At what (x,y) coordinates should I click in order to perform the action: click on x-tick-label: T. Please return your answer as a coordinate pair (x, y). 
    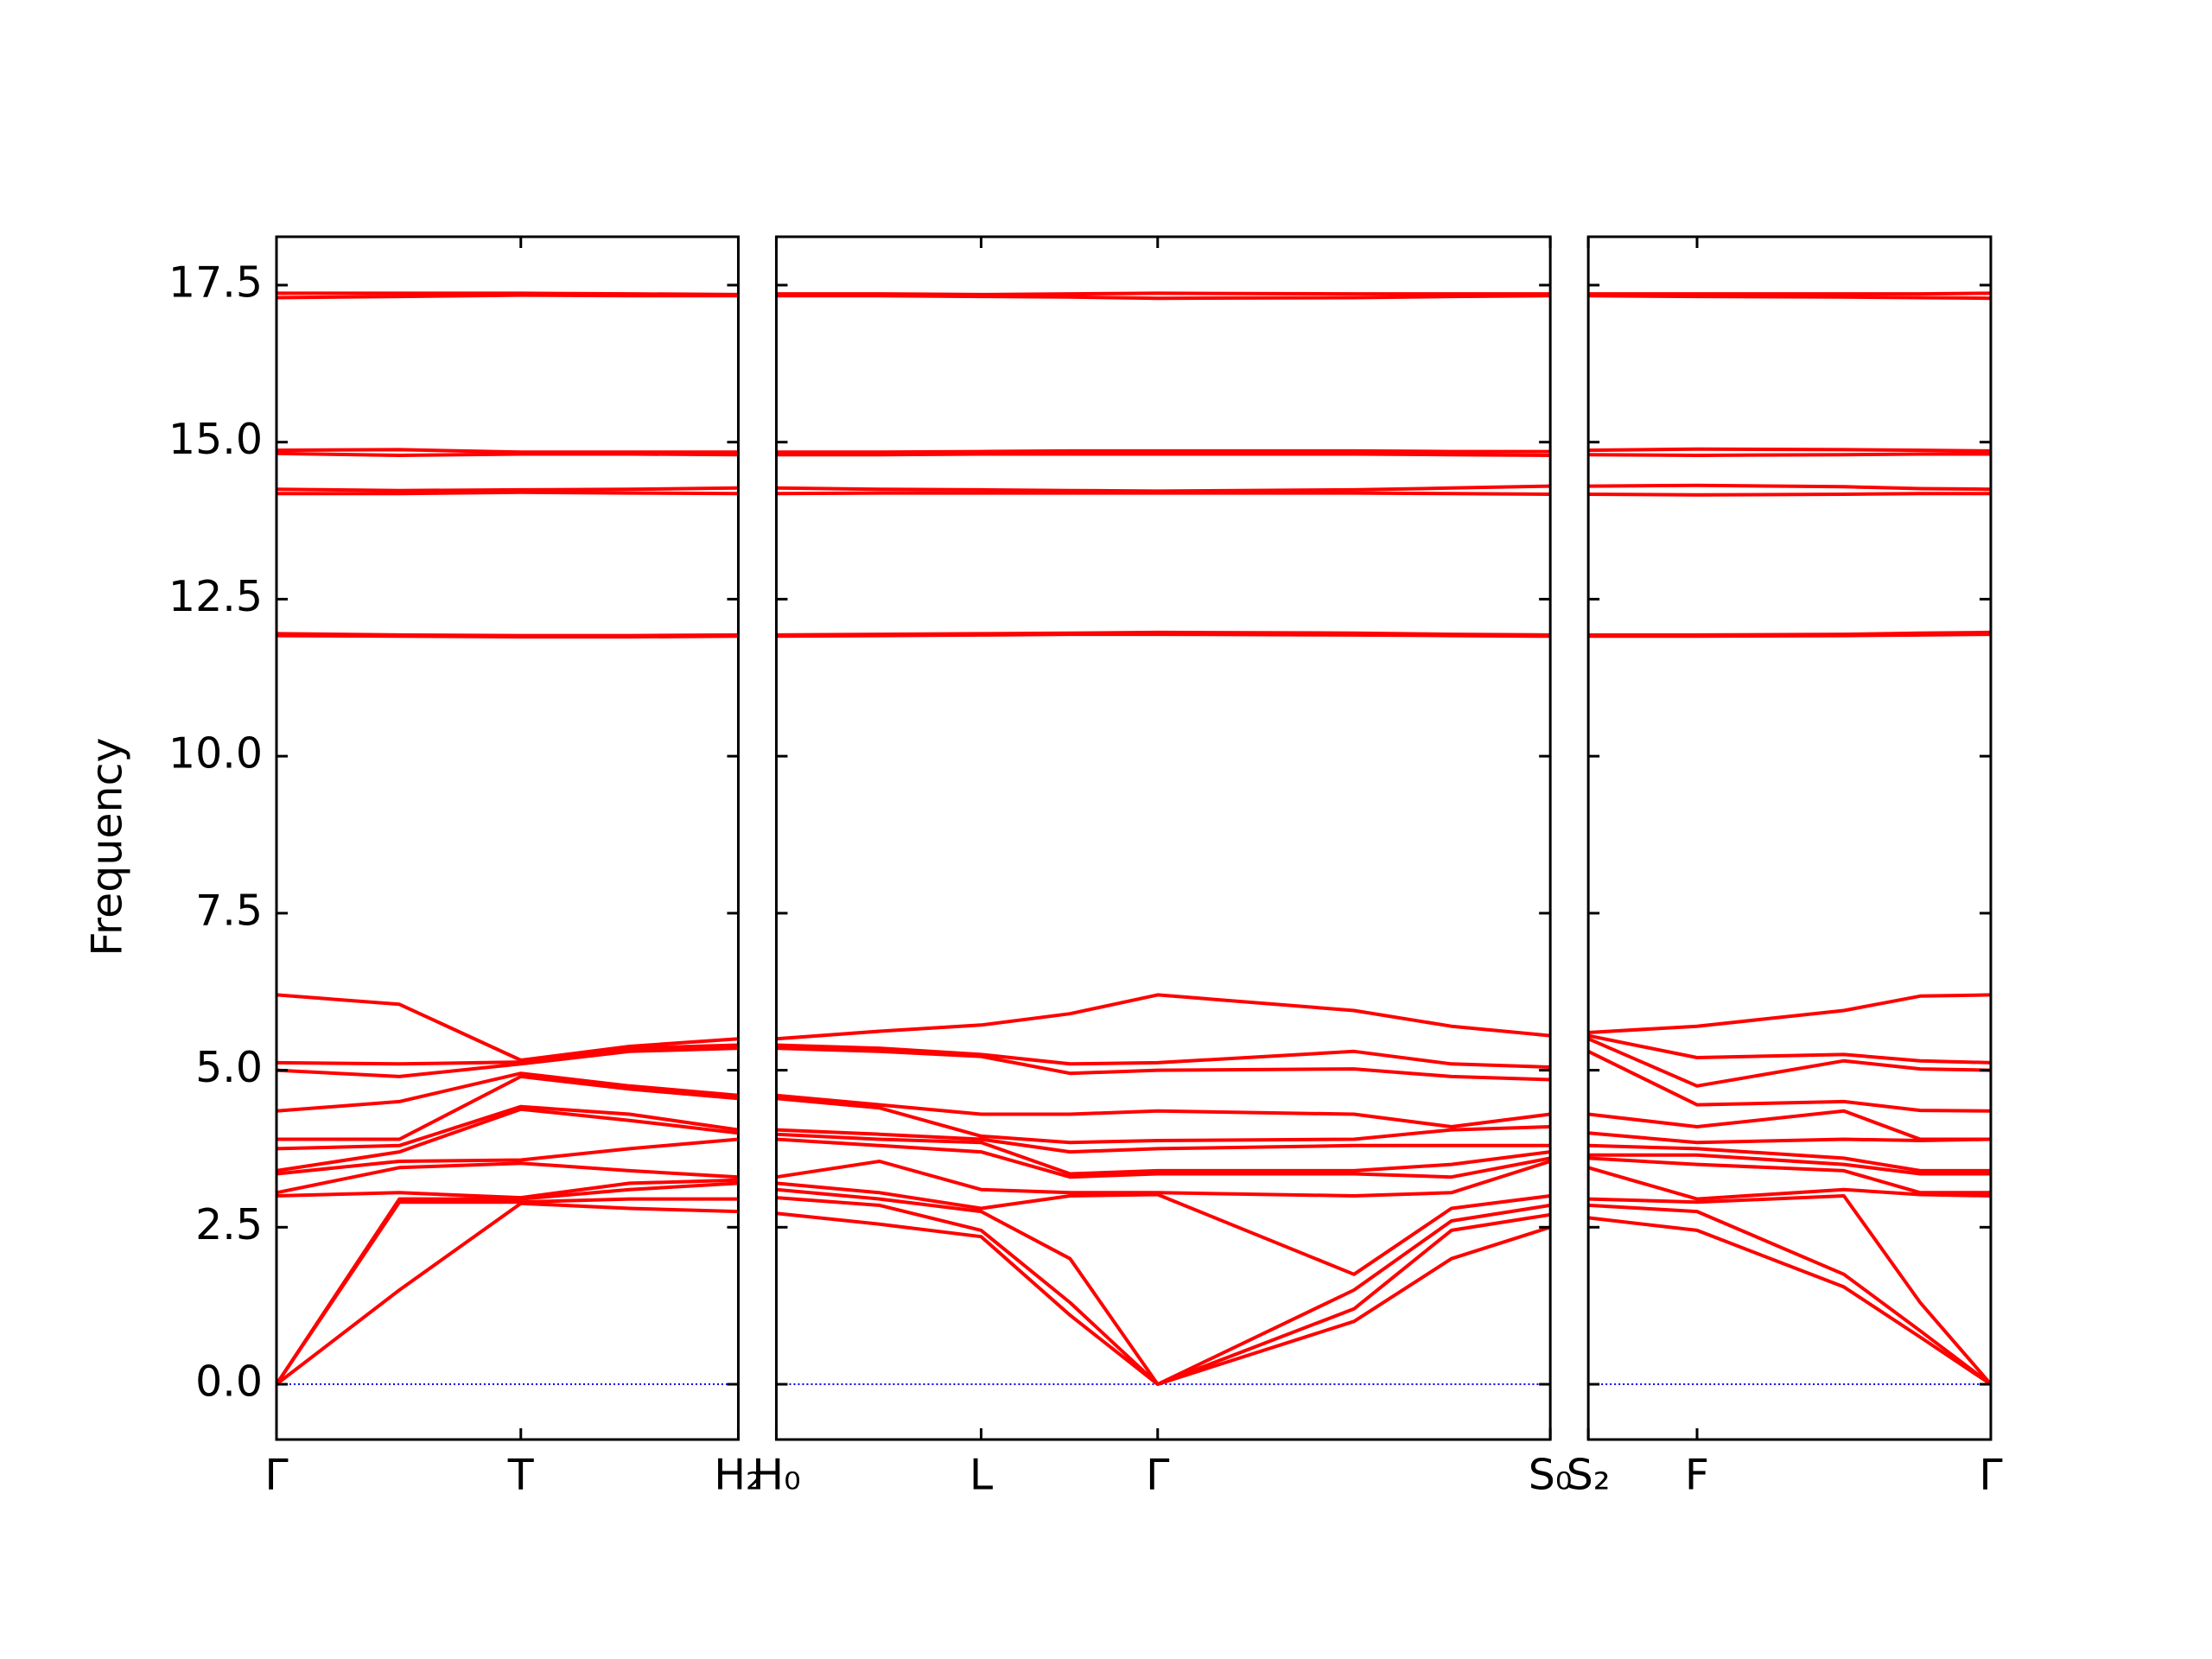
    Looking at the image, I should click on (521, 1475).